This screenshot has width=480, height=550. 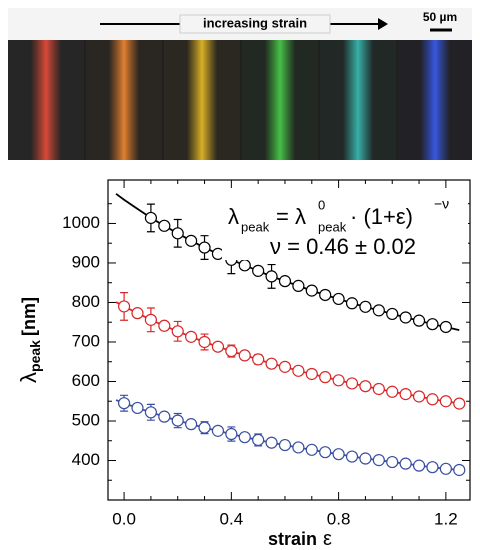 What do you see at coordinates (232, 518) in the screenshot?
I see `x-tick-label: 0.4` at bounding box center [232, 518].